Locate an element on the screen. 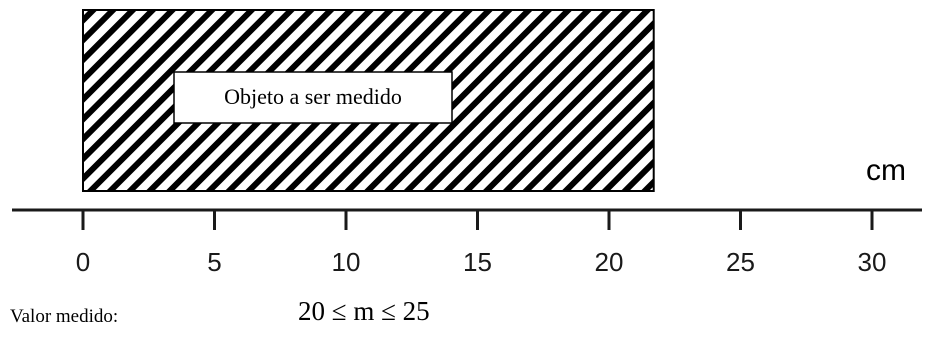 The height and width of the screenshot is (338, 932). ruler-tick-label-25: 25 is located at coordinates (740, 262).